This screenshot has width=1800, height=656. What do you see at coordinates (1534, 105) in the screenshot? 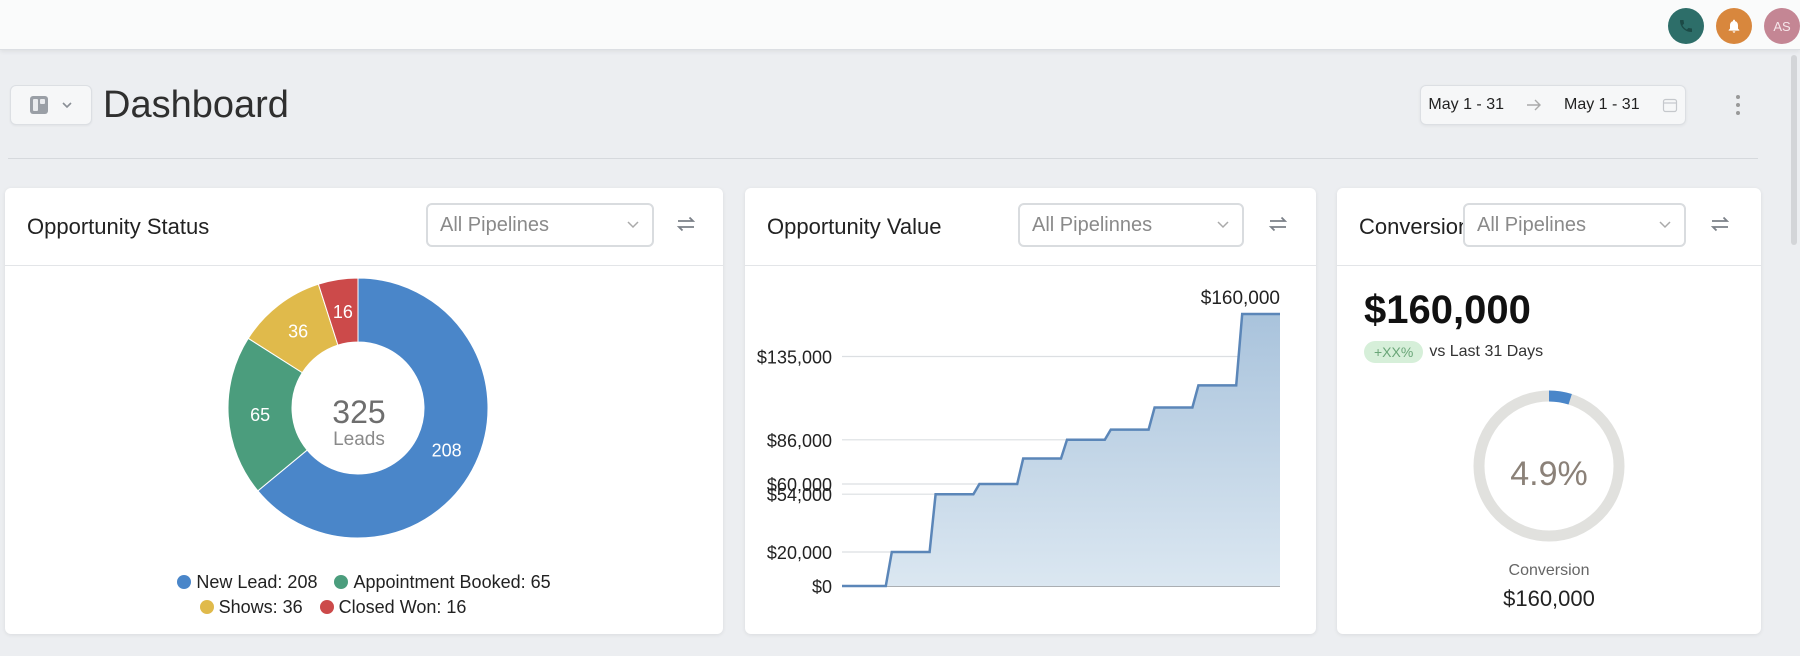
I see `arrow-right-icon` at bounding box center [1534, 105].